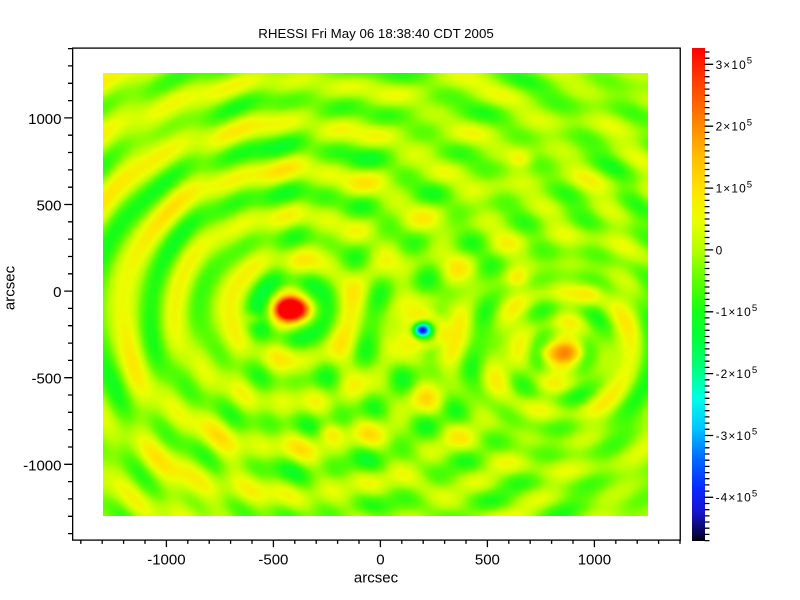  What do you see at coordinates (737, 311) in the screenshot?
I see `svg-text: -1×105` at bounding box center [737, 311].